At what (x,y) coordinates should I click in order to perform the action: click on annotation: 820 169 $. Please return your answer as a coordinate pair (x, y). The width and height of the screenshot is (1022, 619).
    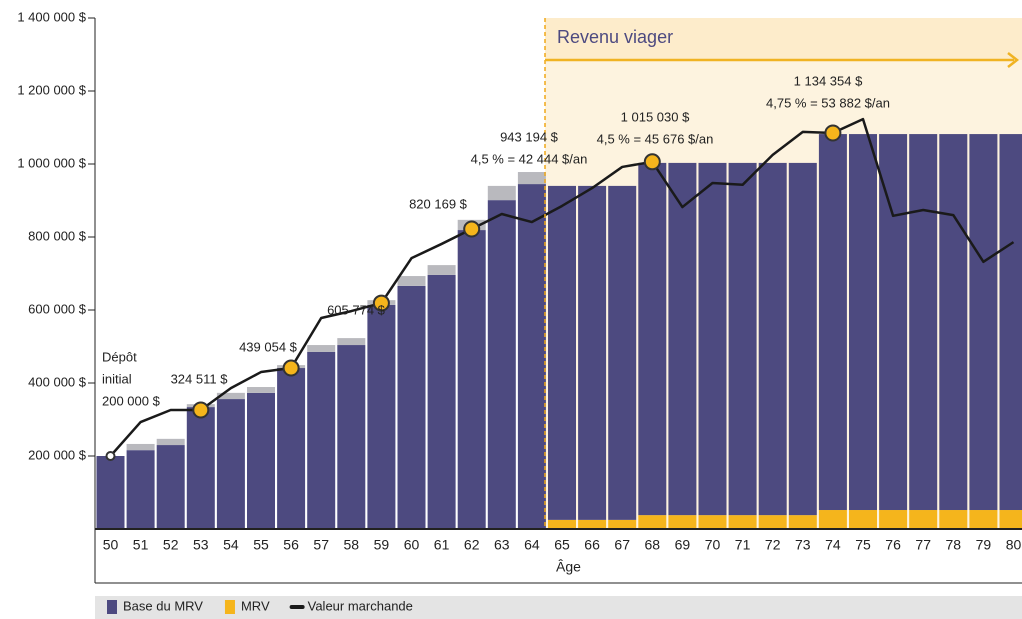
    Looking at the image, I should click on (438, 203).